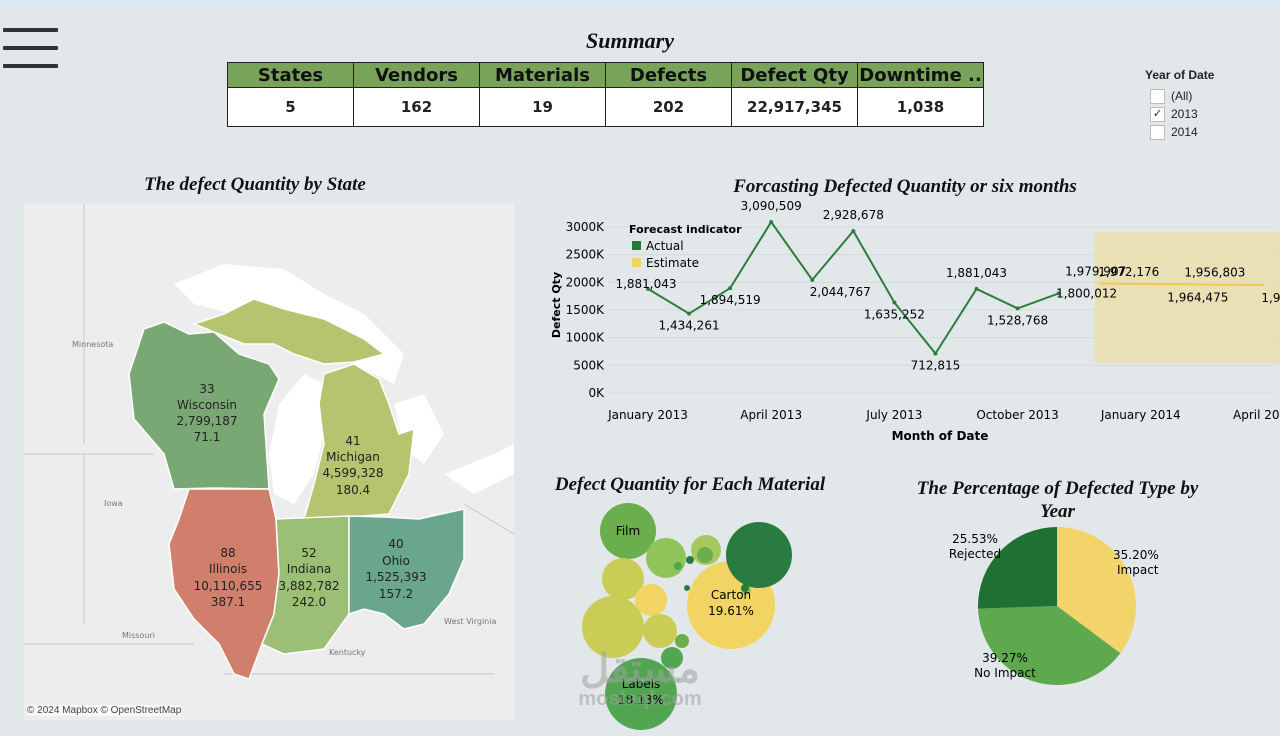  Describe the element at coordinates (690, 484) in the screenshot. I see `material-chart-title: Defect Quantity for Each Material` at that location.